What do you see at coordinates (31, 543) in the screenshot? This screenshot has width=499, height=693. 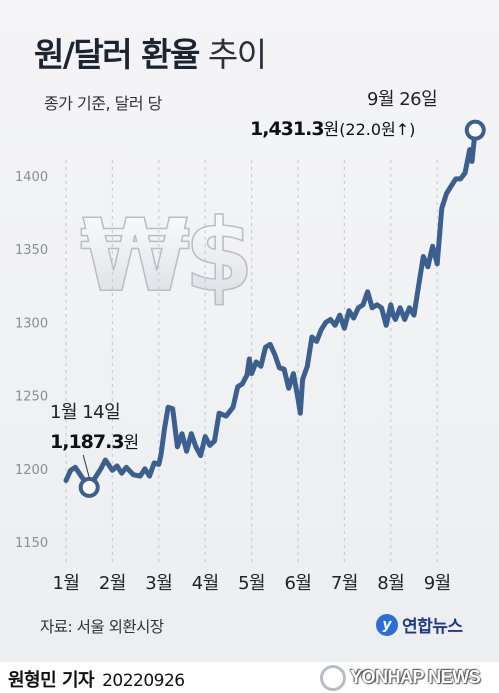 I see `y-tick-label: 1150` at bounding box center [31, 543].